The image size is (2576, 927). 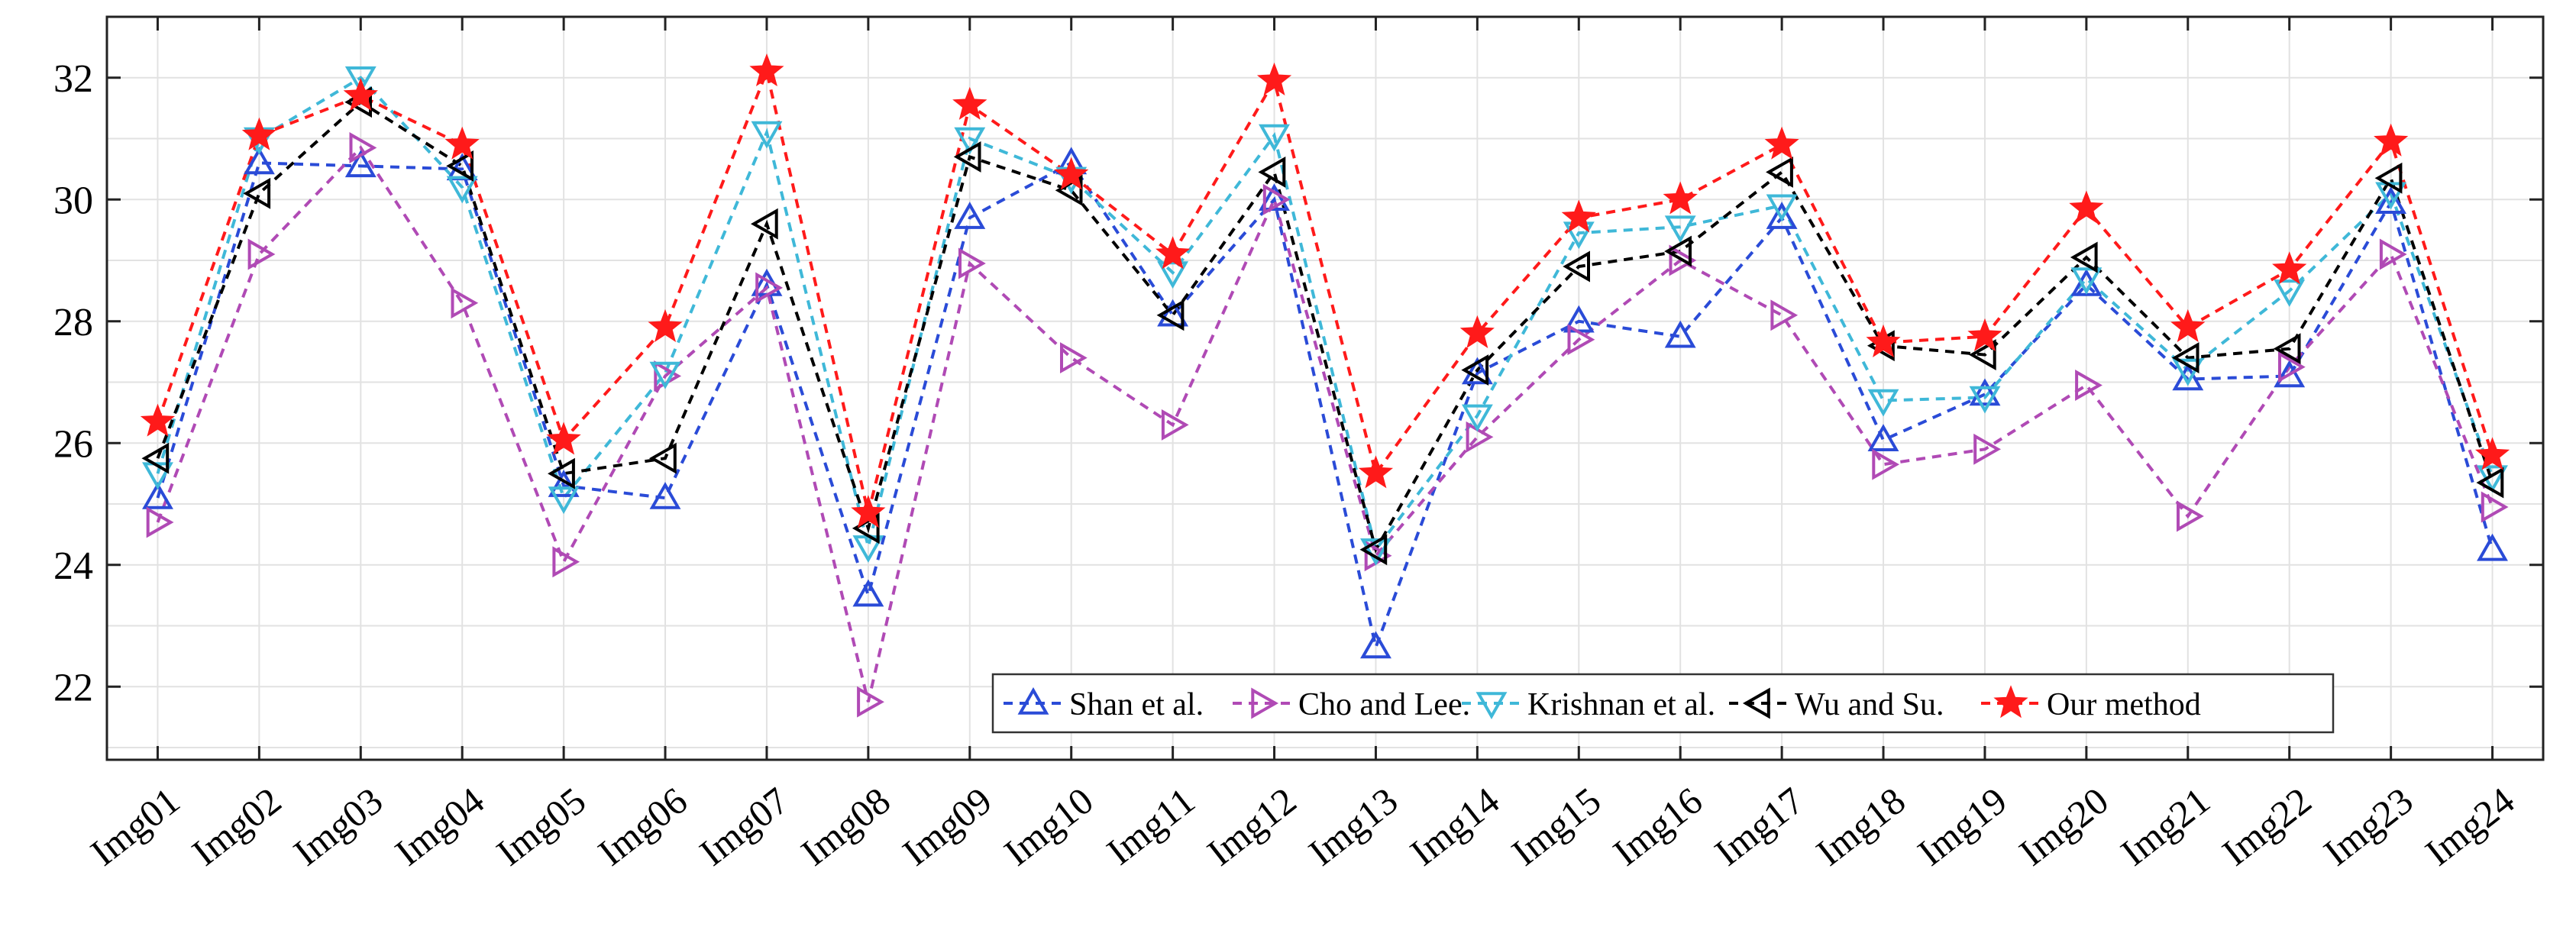 I want to click on legend-label-our-method: Our method, so click(x=2124, y=704).